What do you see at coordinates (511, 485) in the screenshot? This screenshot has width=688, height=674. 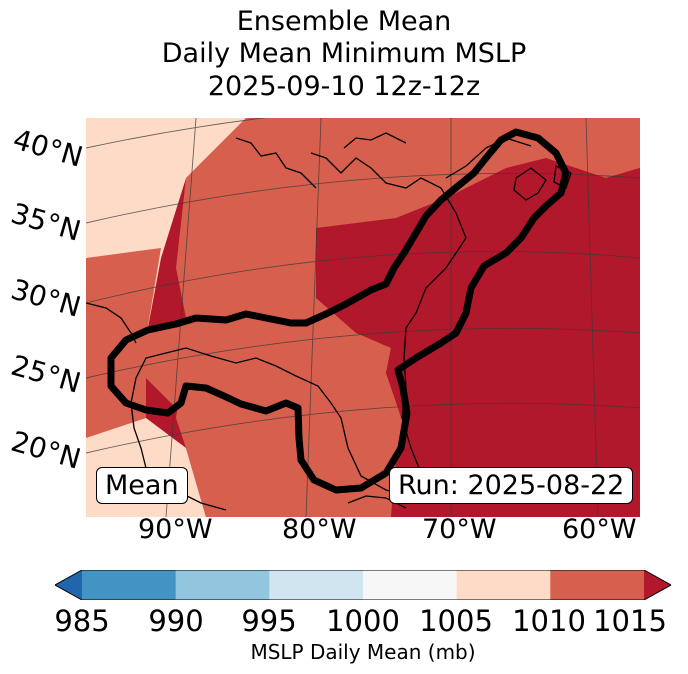 I see `run-date-label-box: Run: 2025-08-22` at bounding box center [511, 485].